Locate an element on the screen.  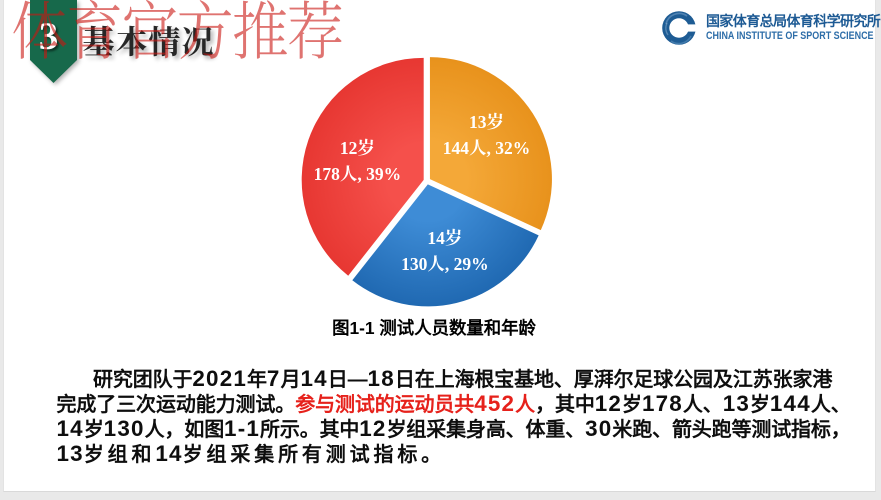
watermark-text: 体育官方推荐 is located at coordinates (177, 34).